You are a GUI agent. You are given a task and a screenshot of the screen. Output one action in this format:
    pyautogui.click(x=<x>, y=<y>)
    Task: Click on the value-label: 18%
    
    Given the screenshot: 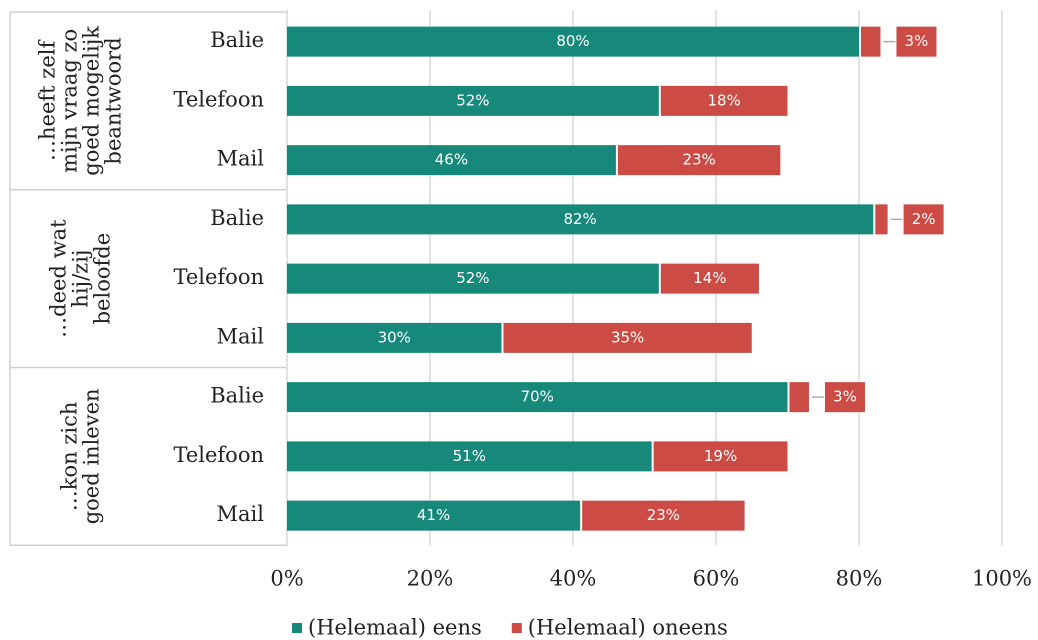 What is the action you would take?
    pyautogui.click(x=723, y=100)
    